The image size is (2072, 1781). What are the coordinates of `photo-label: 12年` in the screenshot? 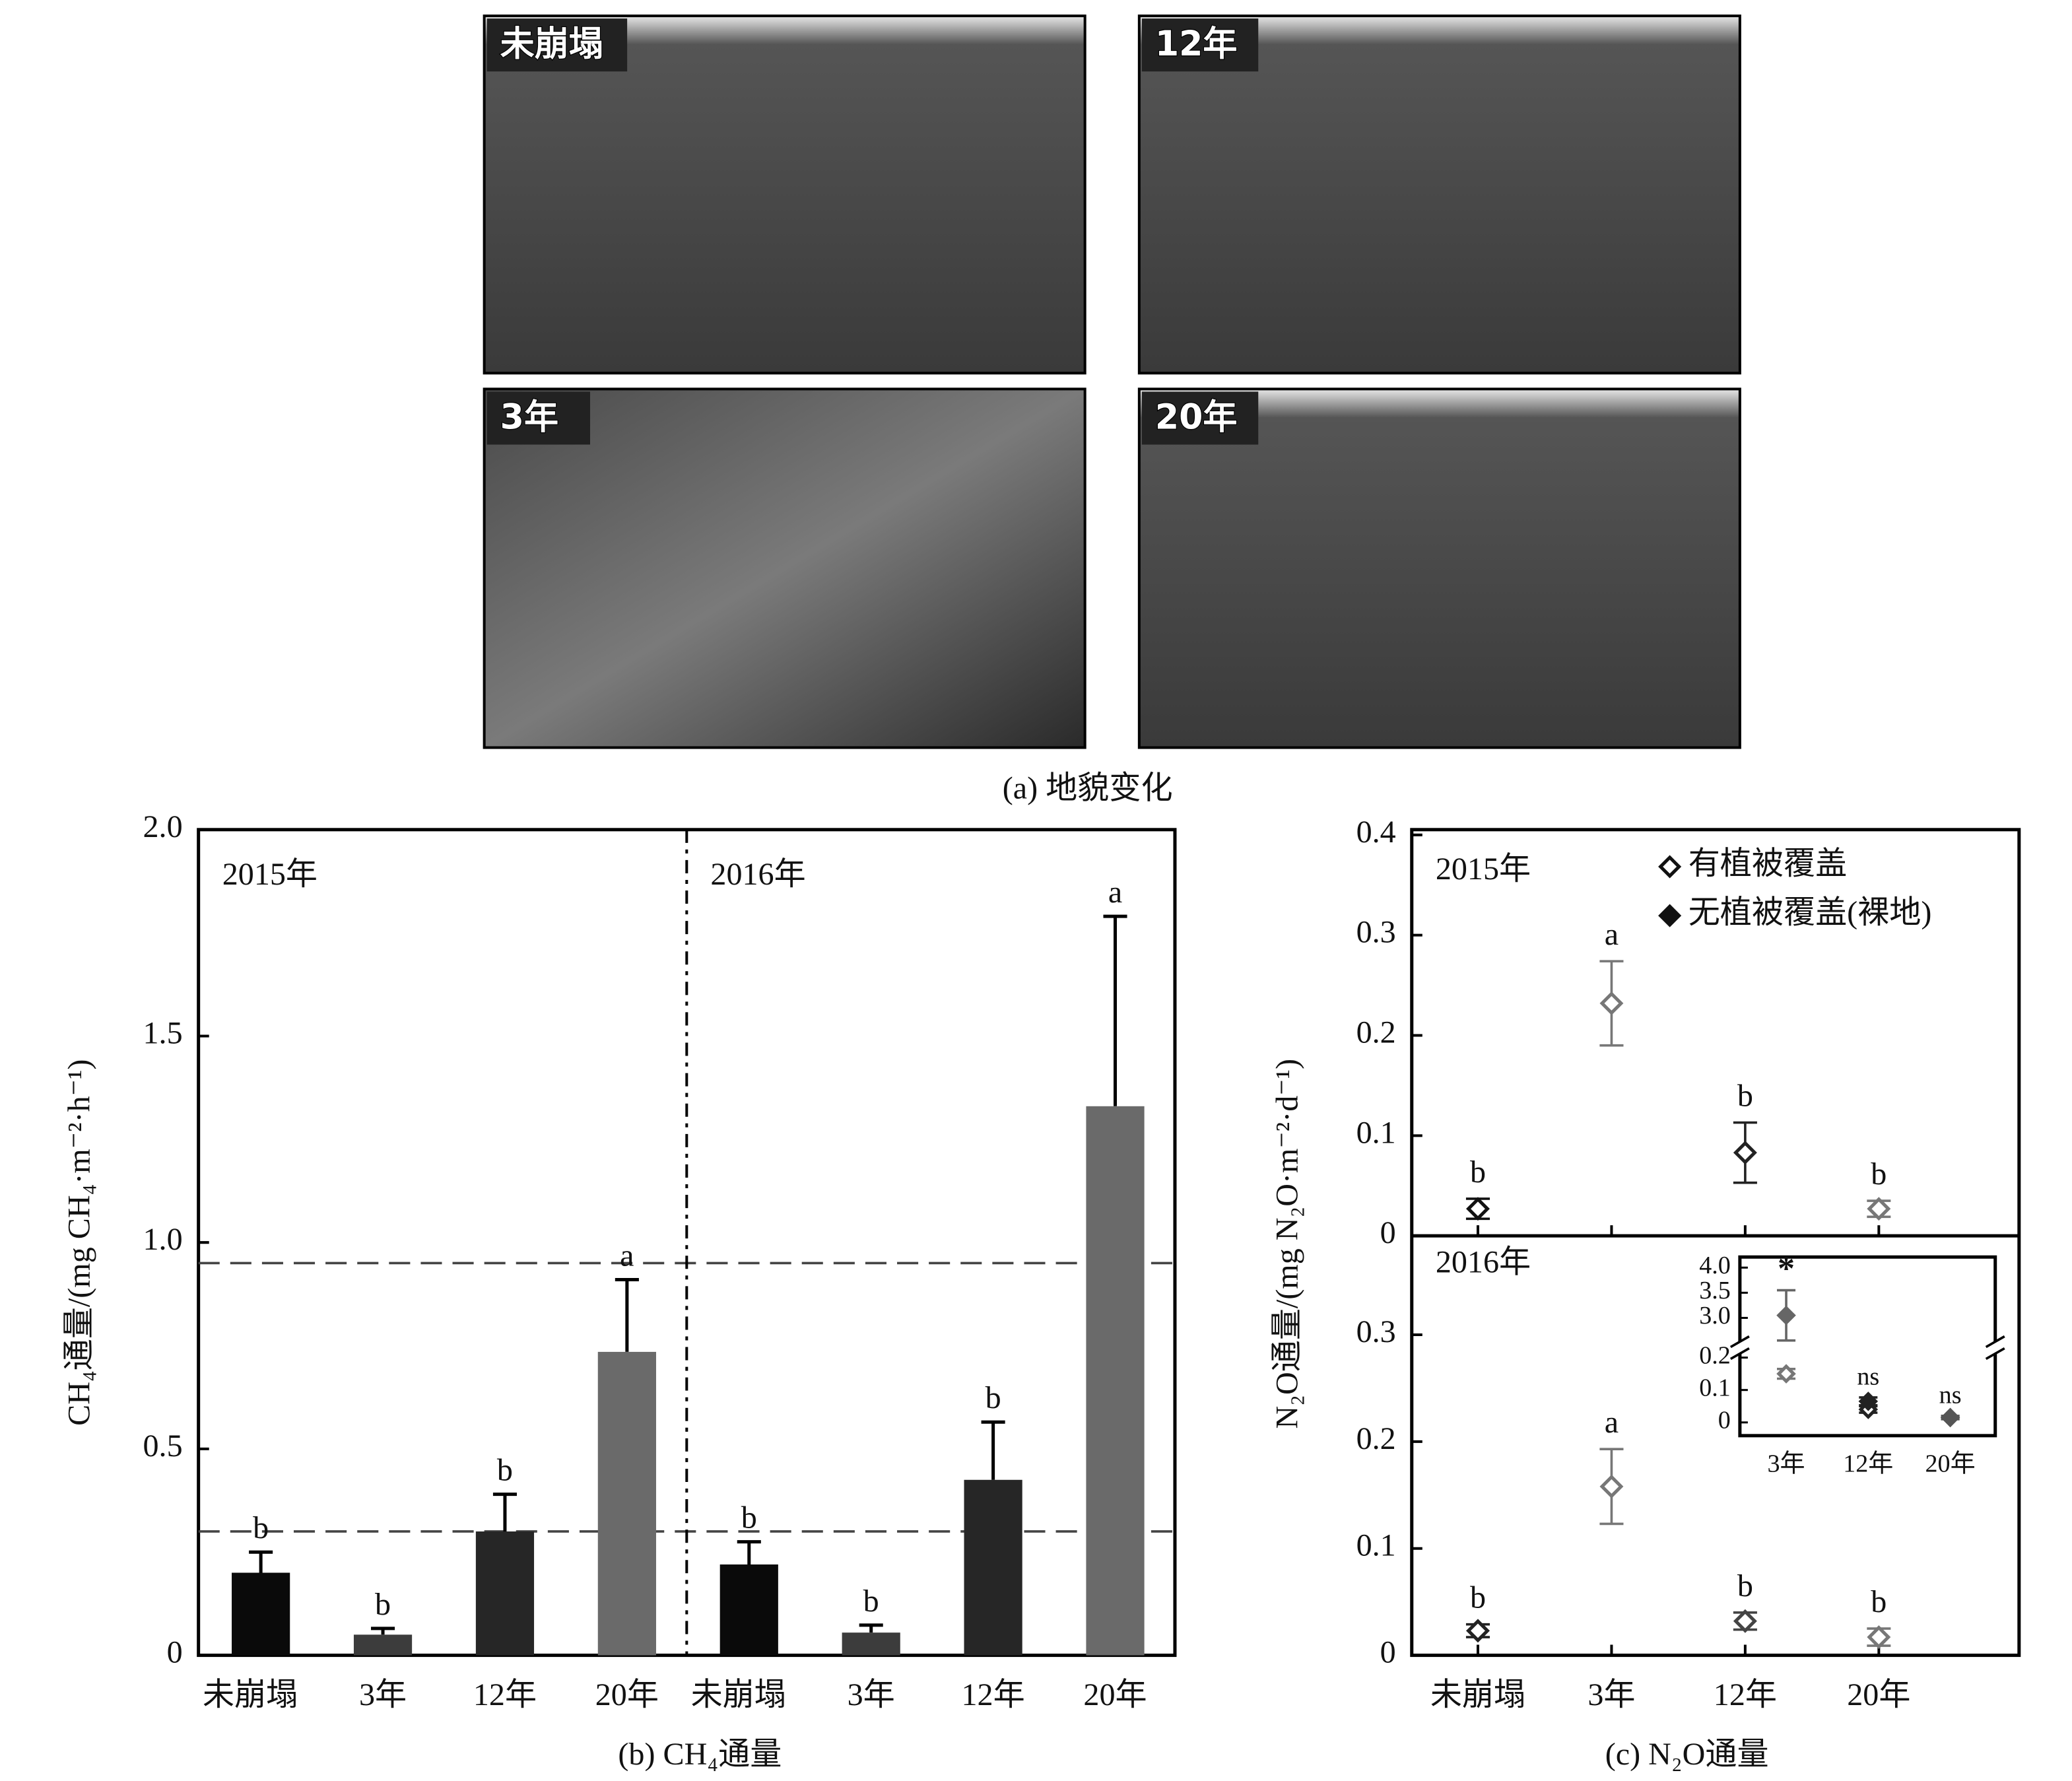 It's located at (1196, 44).